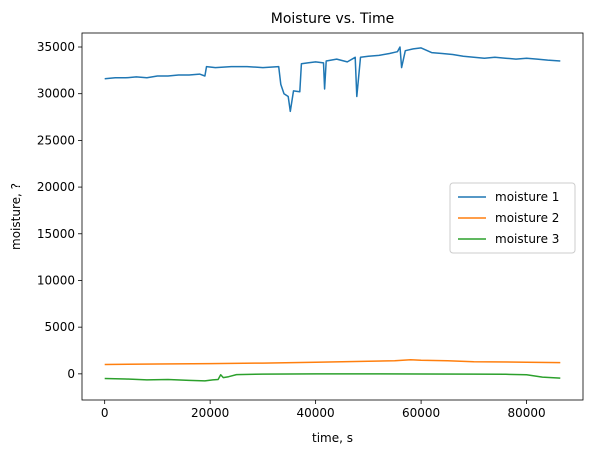 Image resolution: width=589 pixels, height=455 pixels. I want to click on y-tick-label: 25000, so click(56, 140).